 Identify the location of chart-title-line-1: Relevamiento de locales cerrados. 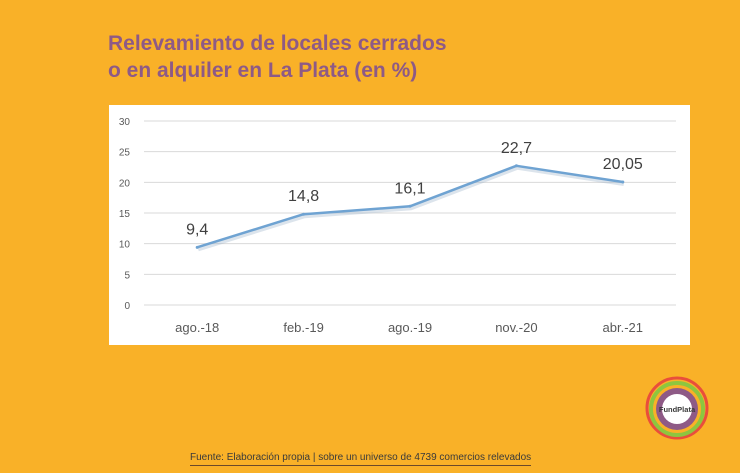
(277, 43).